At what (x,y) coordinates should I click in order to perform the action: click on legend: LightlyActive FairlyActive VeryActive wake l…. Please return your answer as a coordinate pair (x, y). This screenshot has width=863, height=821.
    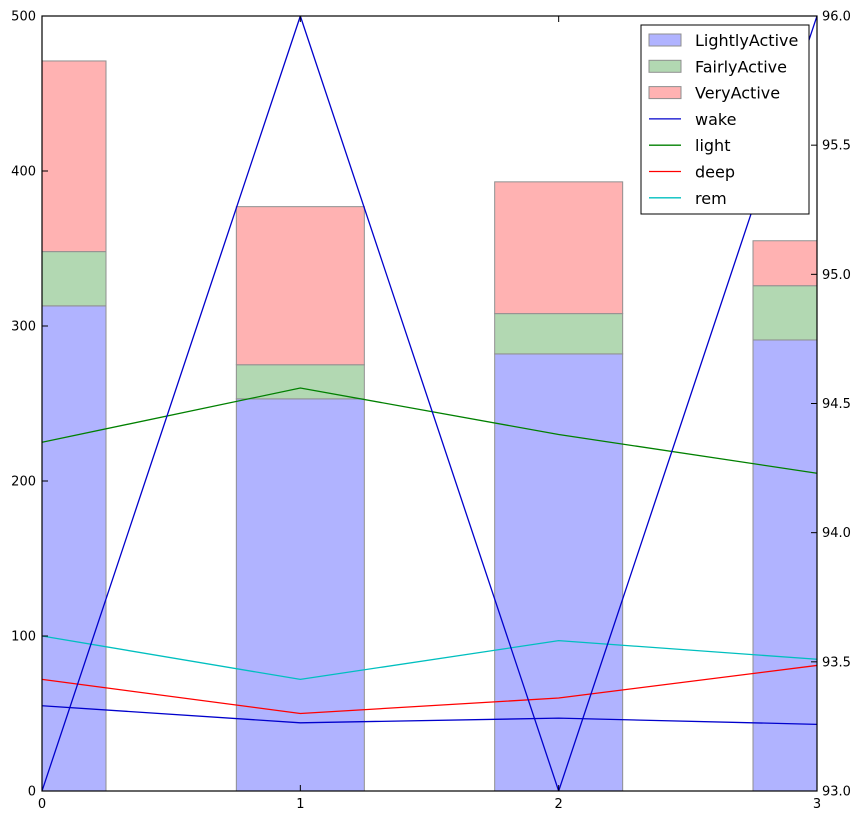
    Looking at the image, I should click on (725, 119).